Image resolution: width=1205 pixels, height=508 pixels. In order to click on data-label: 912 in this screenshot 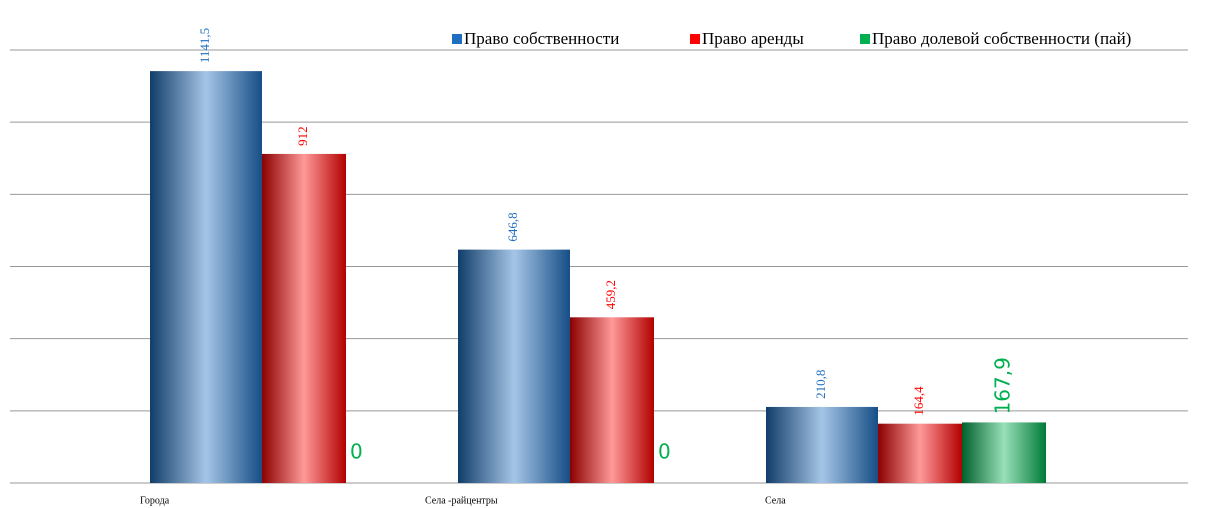, I will do `click(302, 136)`.